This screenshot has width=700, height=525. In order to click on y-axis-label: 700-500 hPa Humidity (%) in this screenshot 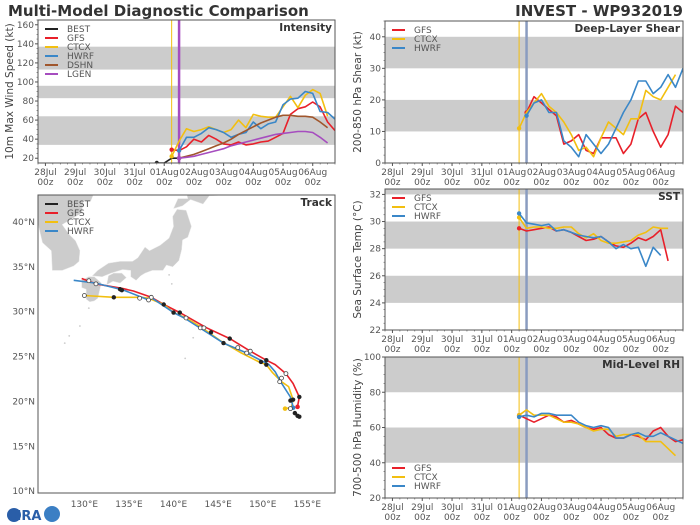, I will do `click(358, 427)`.